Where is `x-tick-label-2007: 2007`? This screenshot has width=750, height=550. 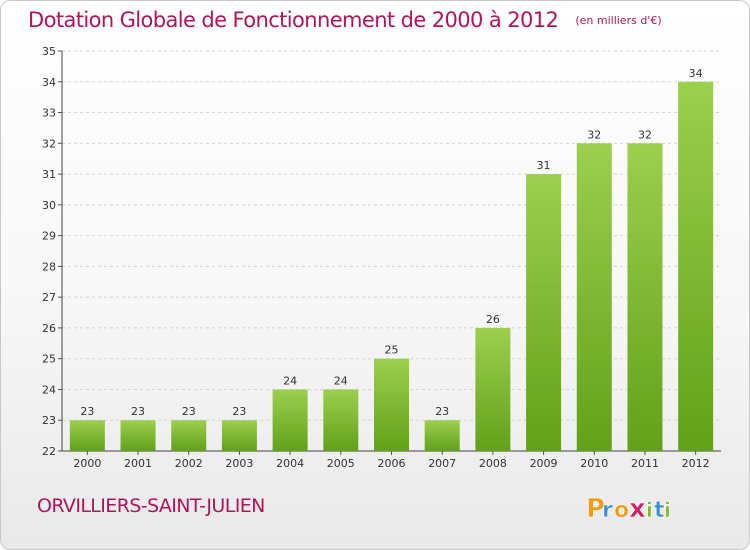
x-tick-label-2007: 2007 is located at coordinates (442, 463).